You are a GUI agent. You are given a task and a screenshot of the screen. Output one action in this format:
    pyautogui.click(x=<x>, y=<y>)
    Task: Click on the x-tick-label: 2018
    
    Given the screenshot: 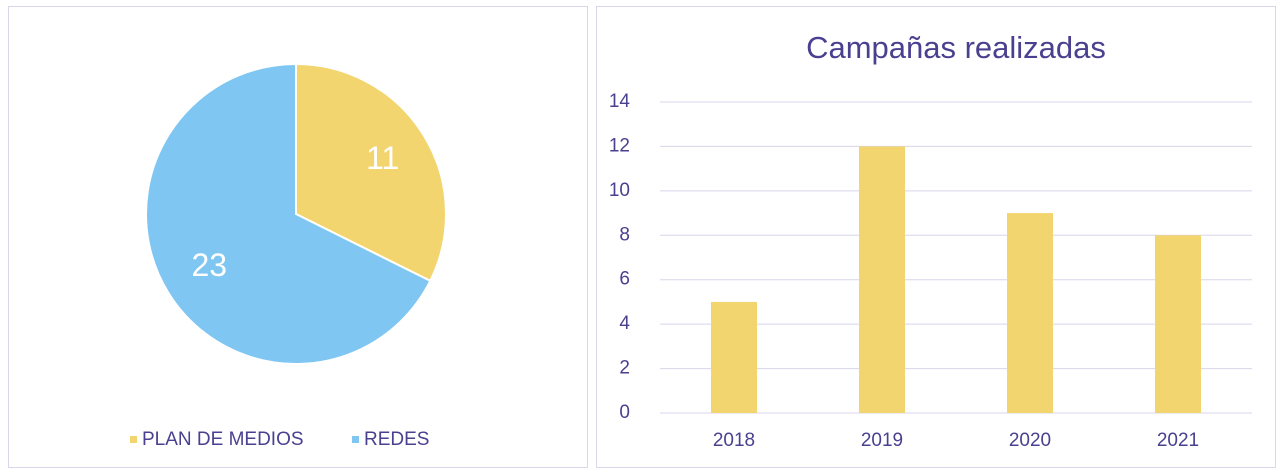 What is the action you would take?
    pyautogui.click(x=734, y=440)
    